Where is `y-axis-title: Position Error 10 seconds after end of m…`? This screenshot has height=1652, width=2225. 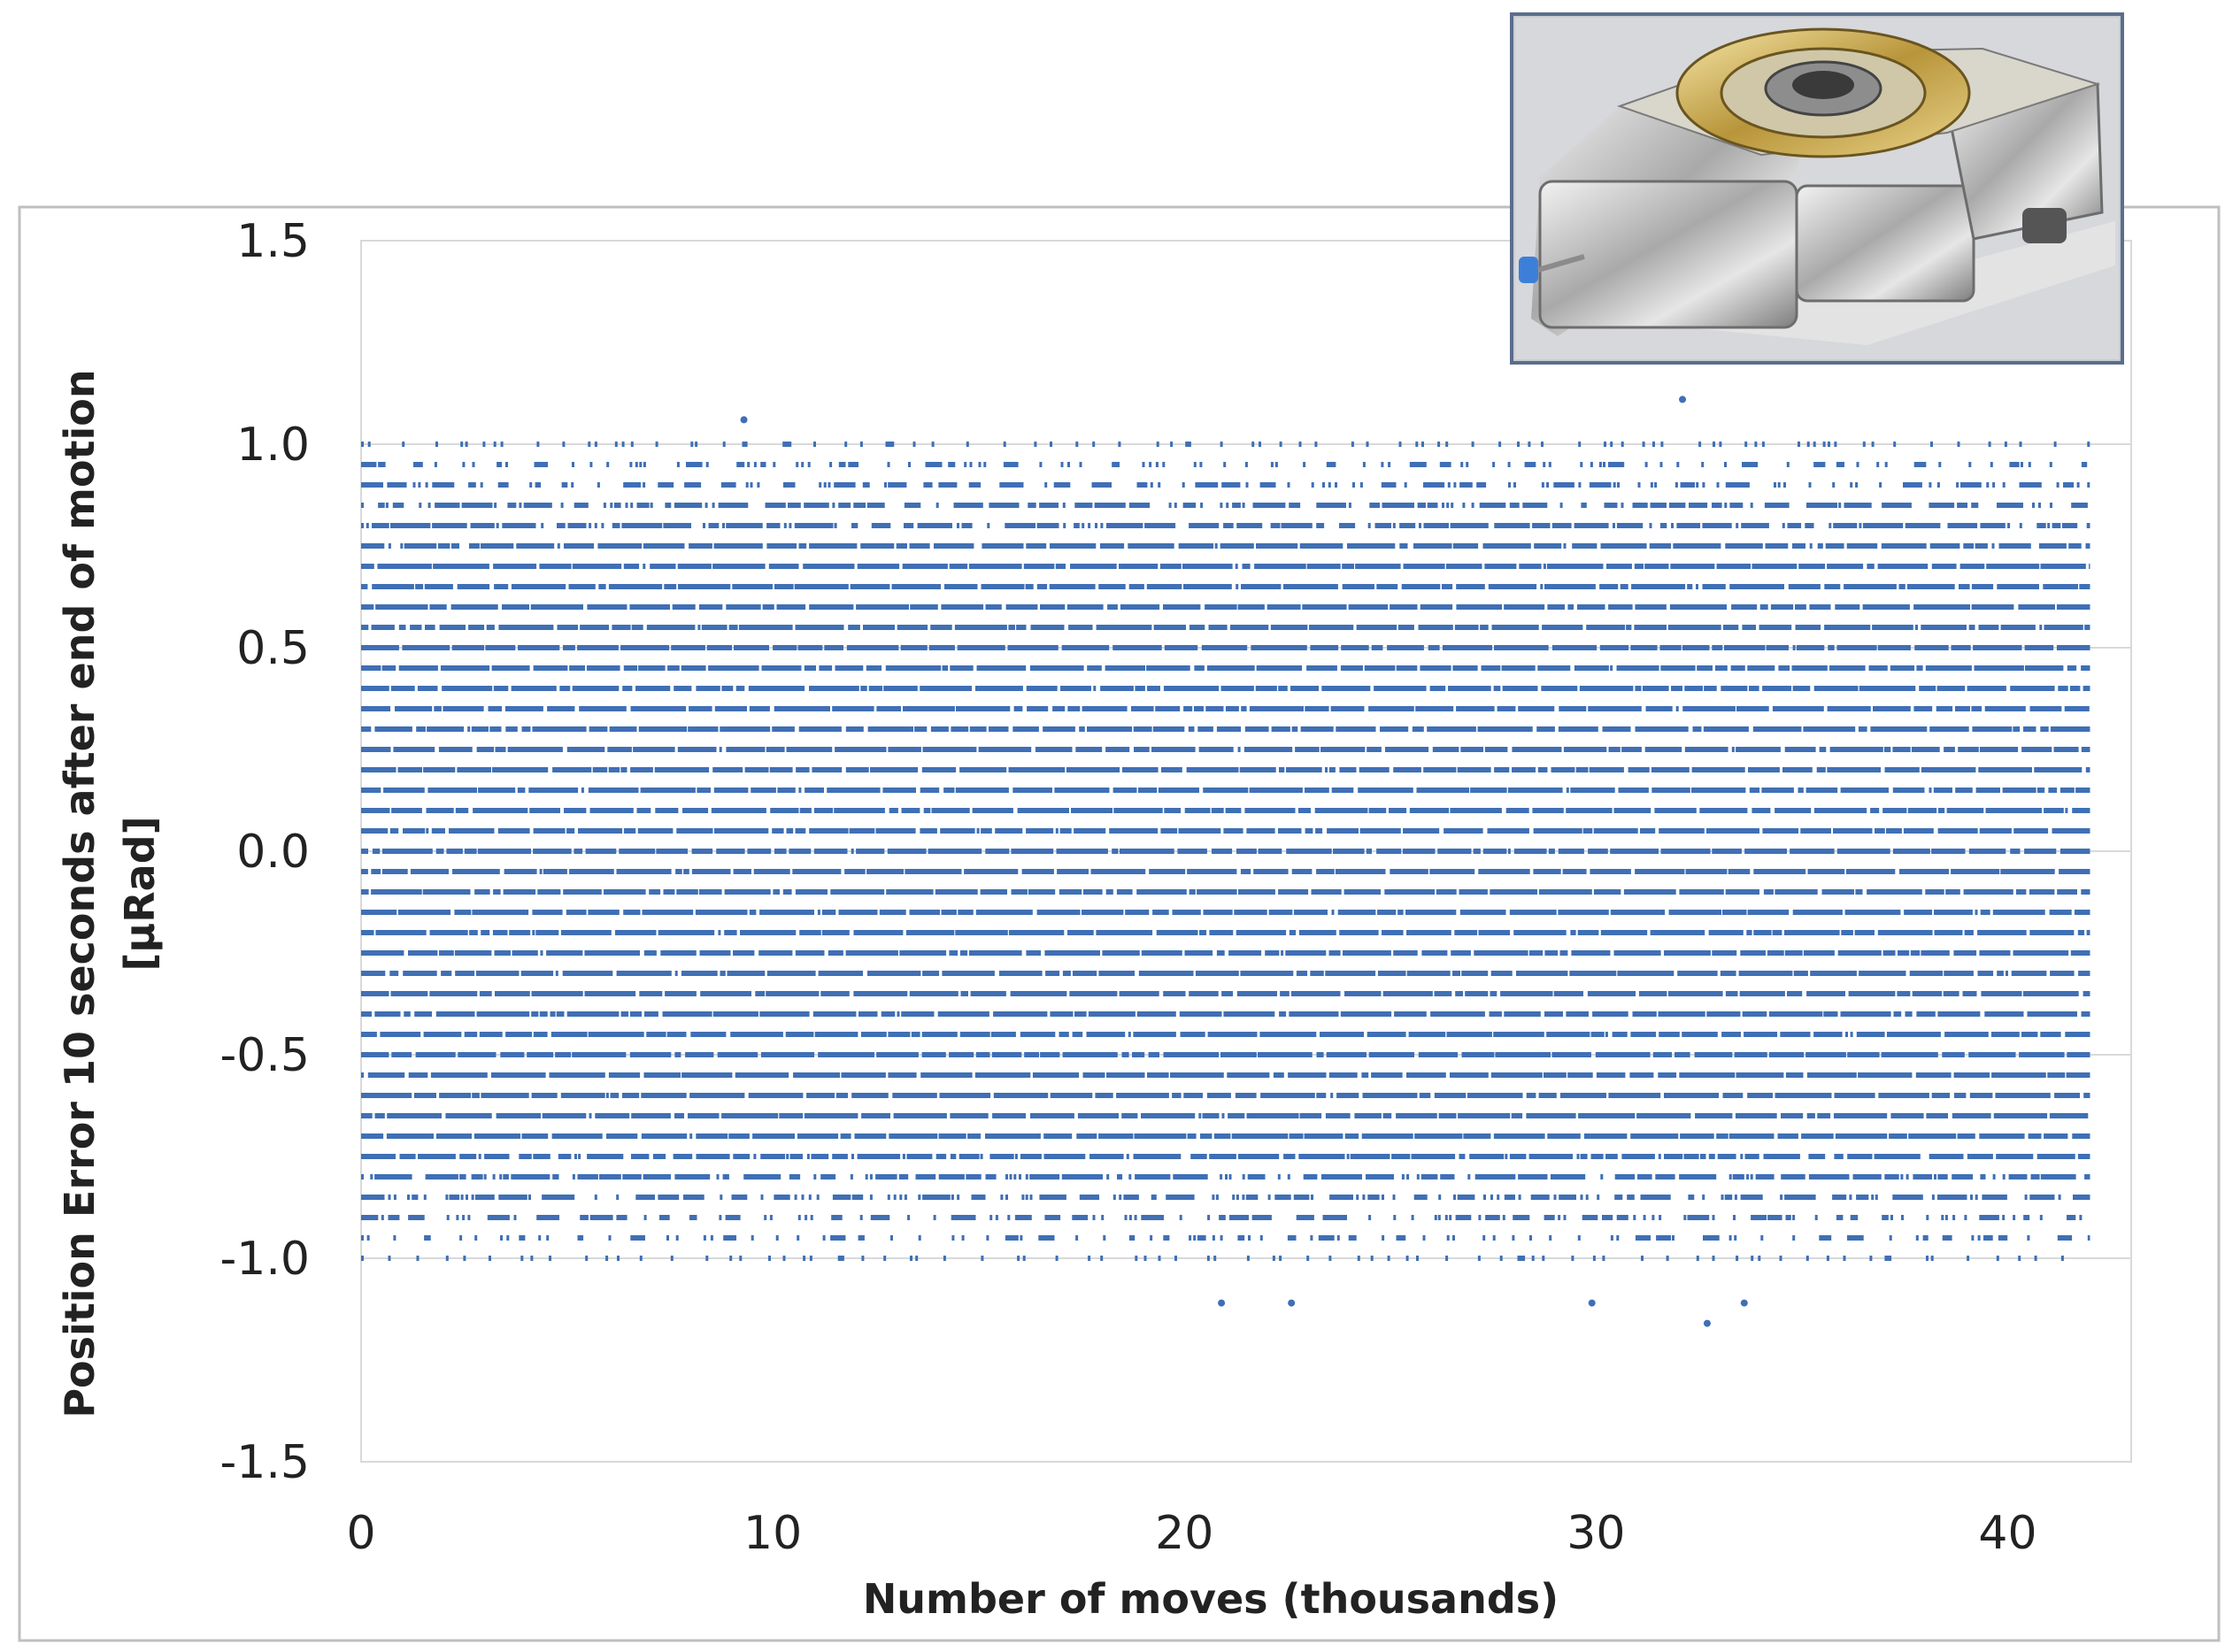 y-axis-title: Position Error 10 seconds after end of m… is located at coordinates (80, 893).